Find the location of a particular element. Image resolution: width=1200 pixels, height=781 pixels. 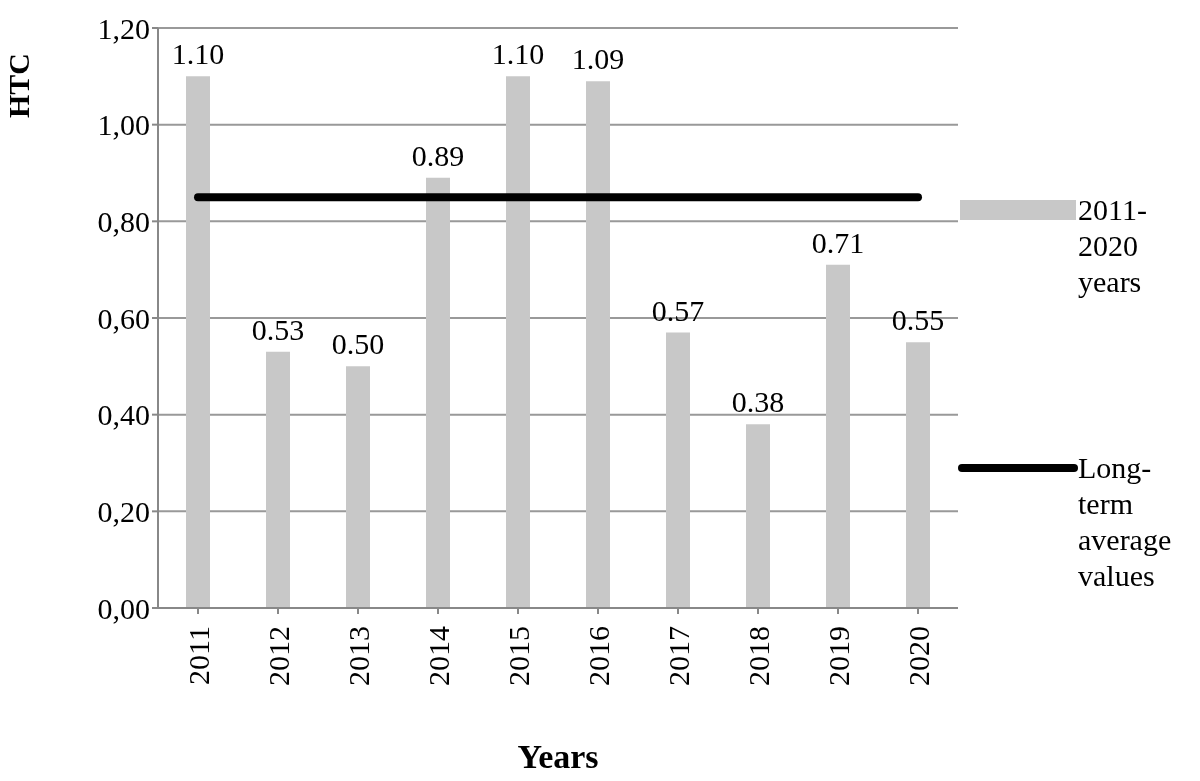

data-label: 1.09 is located at coordinates (598, 59).